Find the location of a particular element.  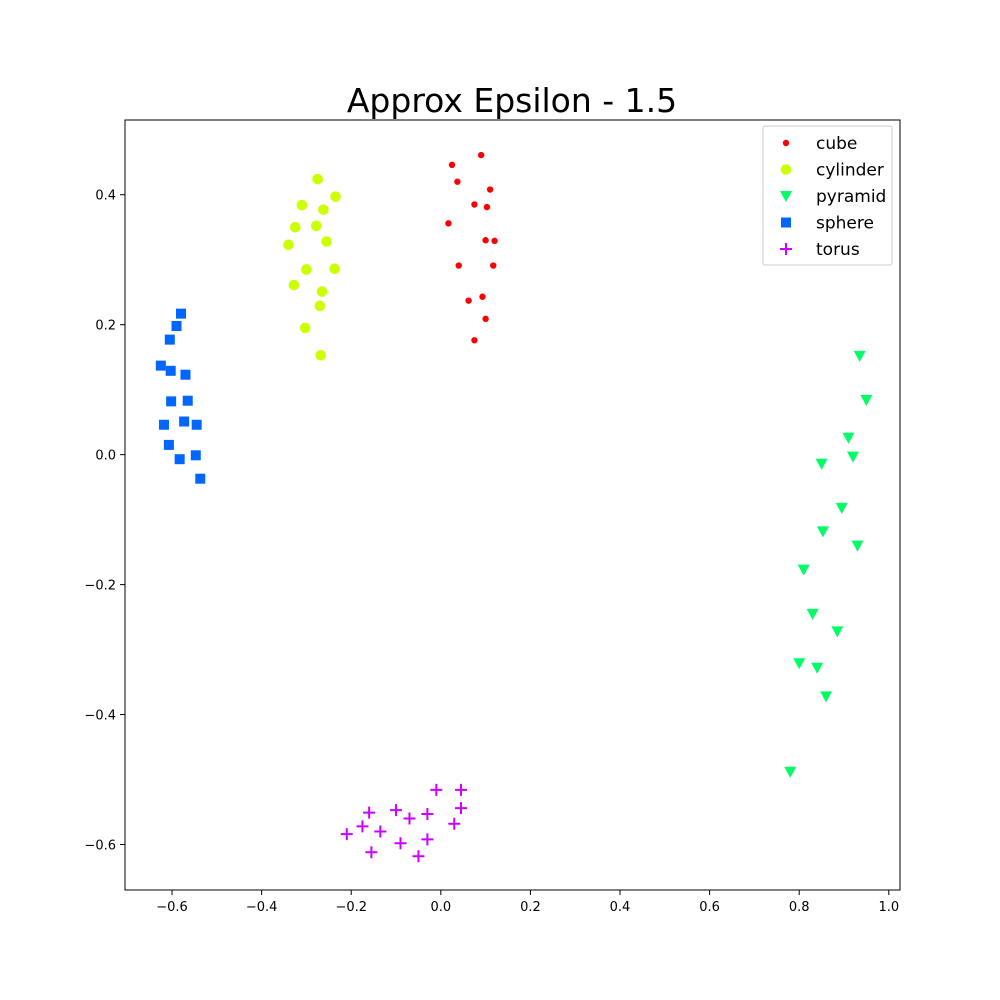

y-tick-label: −0.6 is located at coordinates (100, 846).